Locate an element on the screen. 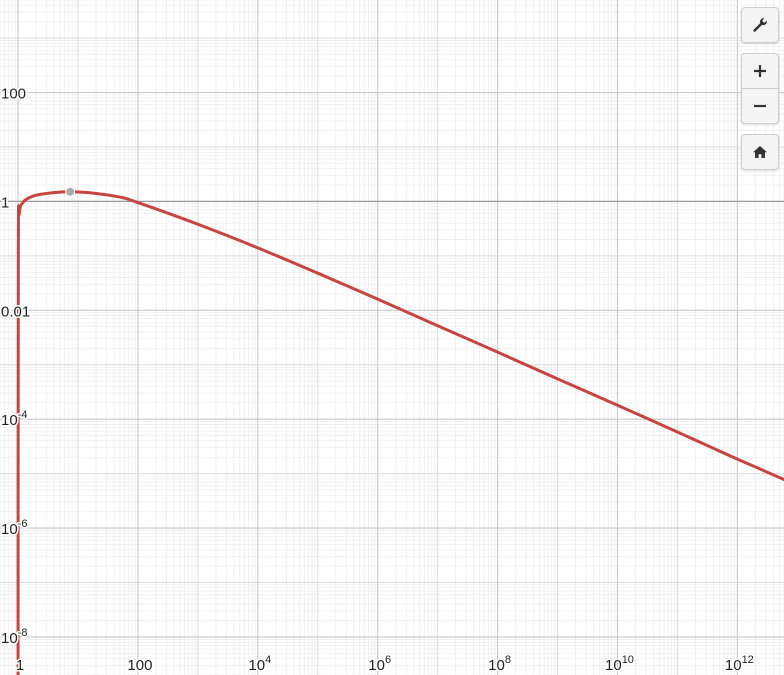 This screenshot has height=675, width=784. y-tick-label: 10⁻⁶ is located at coordinates (14, 528).